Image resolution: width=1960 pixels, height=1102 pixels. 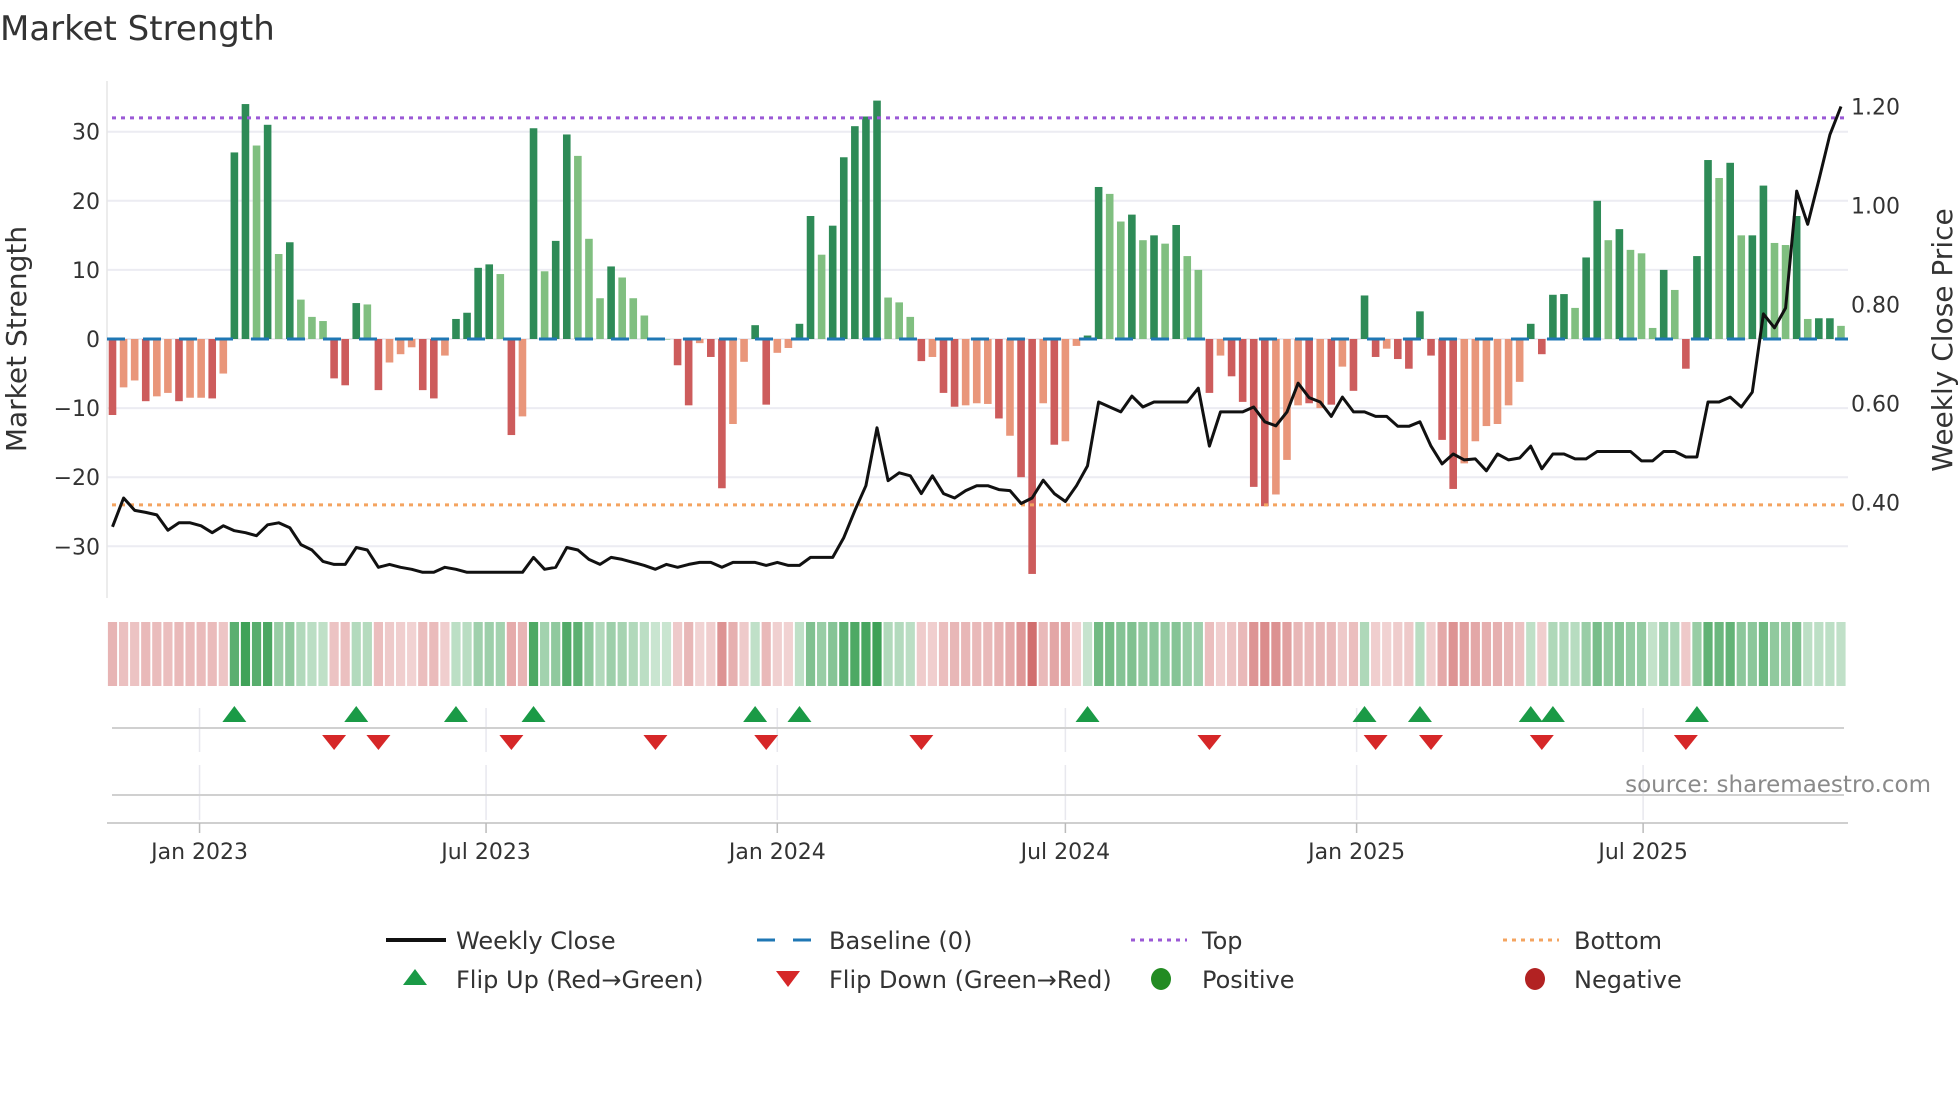 I want to click on legend-label: Flip Up (Red→Green), so click(x=580, y=980).